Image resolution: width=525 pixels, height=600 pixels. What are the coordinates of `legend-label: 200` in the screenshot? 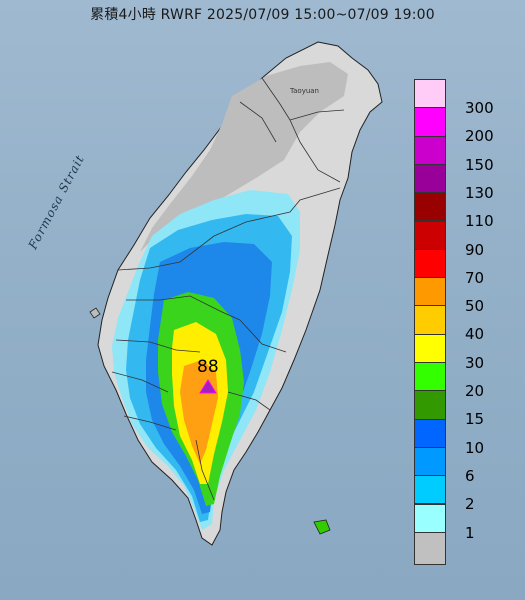 It's located at (479, 136).